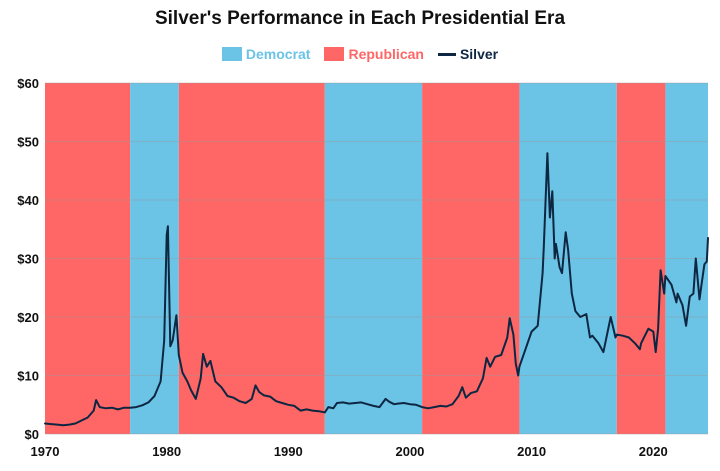  What do you see at coordinates (479, 54) in the screenshot?
I see `legend-label-silver: Silver` at bounding box center [479, 54].